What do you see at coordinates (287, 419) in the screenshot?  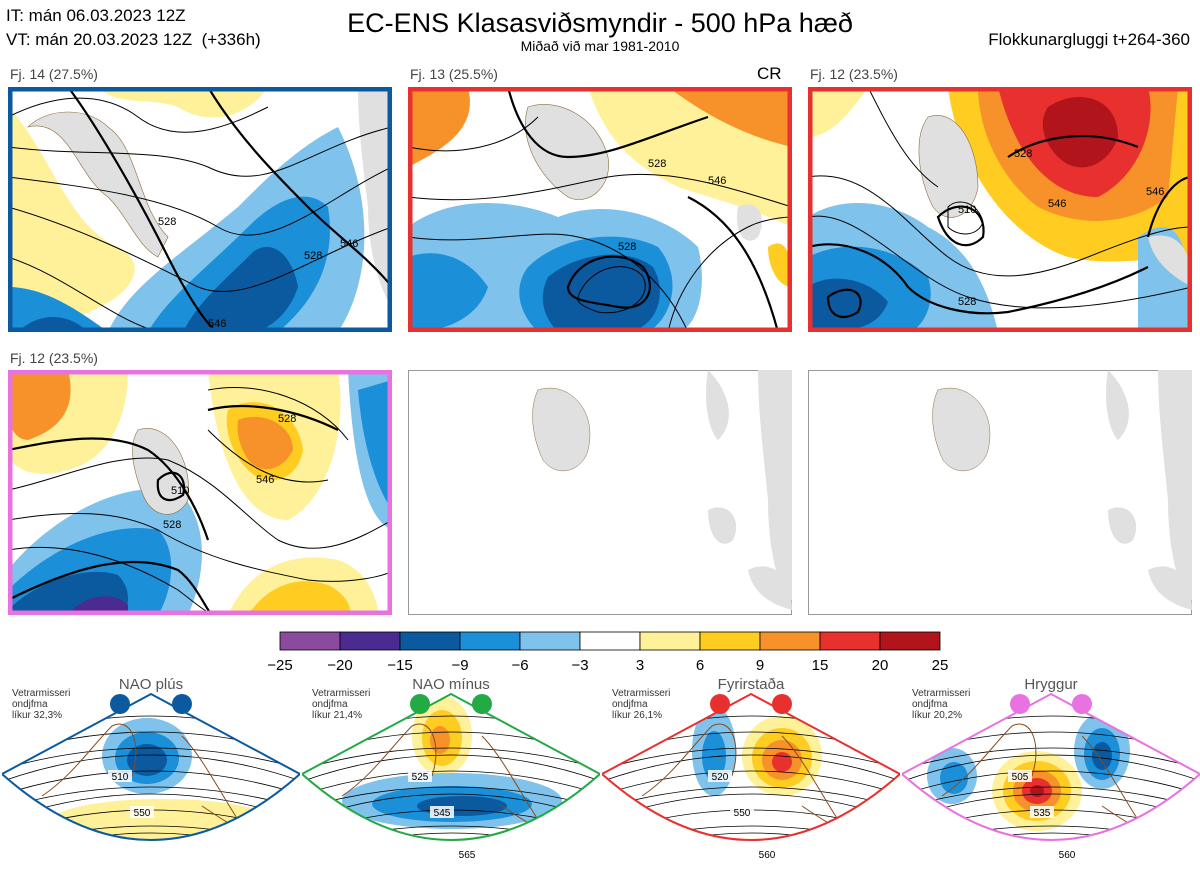 I see `panel-4-contour-label: 528` at bounding box center [287, 419].